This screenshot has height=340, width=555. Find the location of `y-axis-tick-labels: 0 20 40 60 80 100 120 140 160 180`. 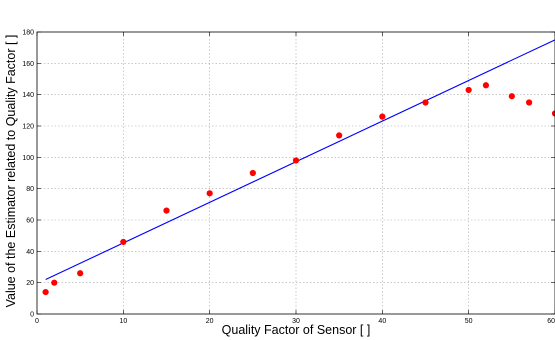

y-axis-tick-labels: 0 20 40 60 80 100 120 140 160 180 is located at coordinates (28, 174).